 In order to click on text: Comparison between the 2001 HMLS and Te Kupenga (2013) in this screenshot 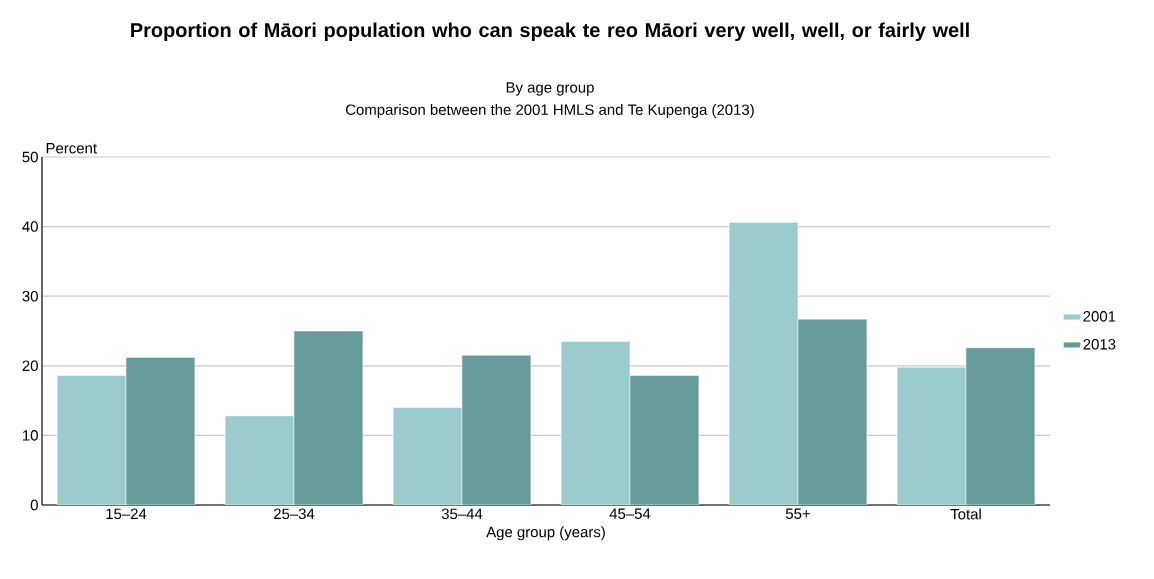, I will do `click(549, 111)`.